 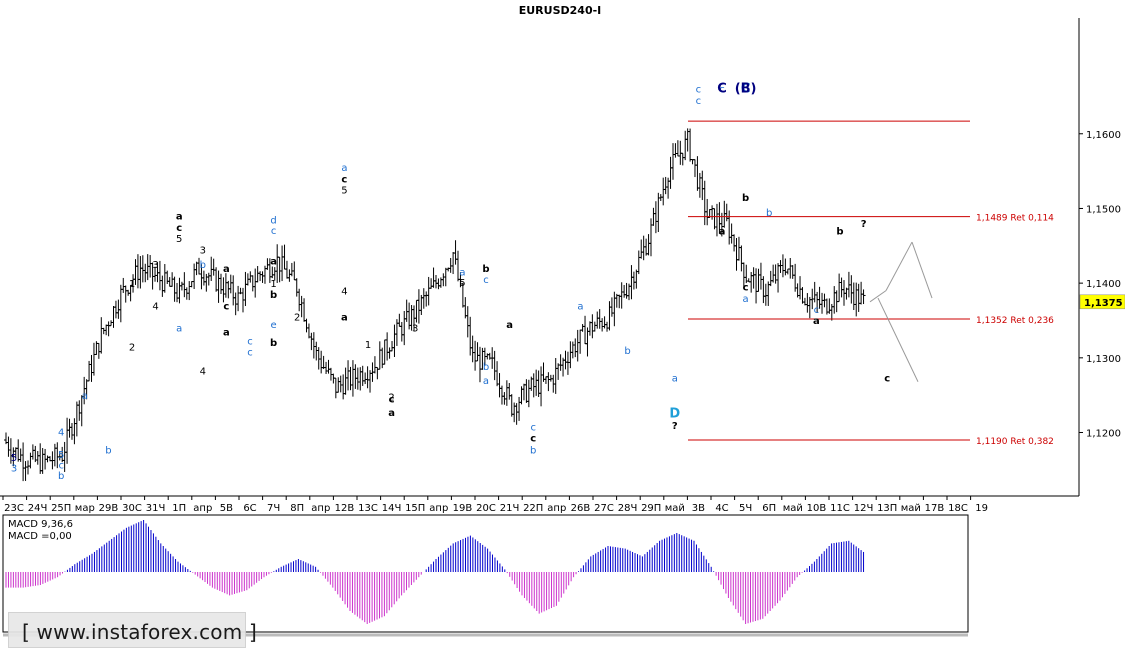 I want to click on watermark-box, so click(x=127, y=630).